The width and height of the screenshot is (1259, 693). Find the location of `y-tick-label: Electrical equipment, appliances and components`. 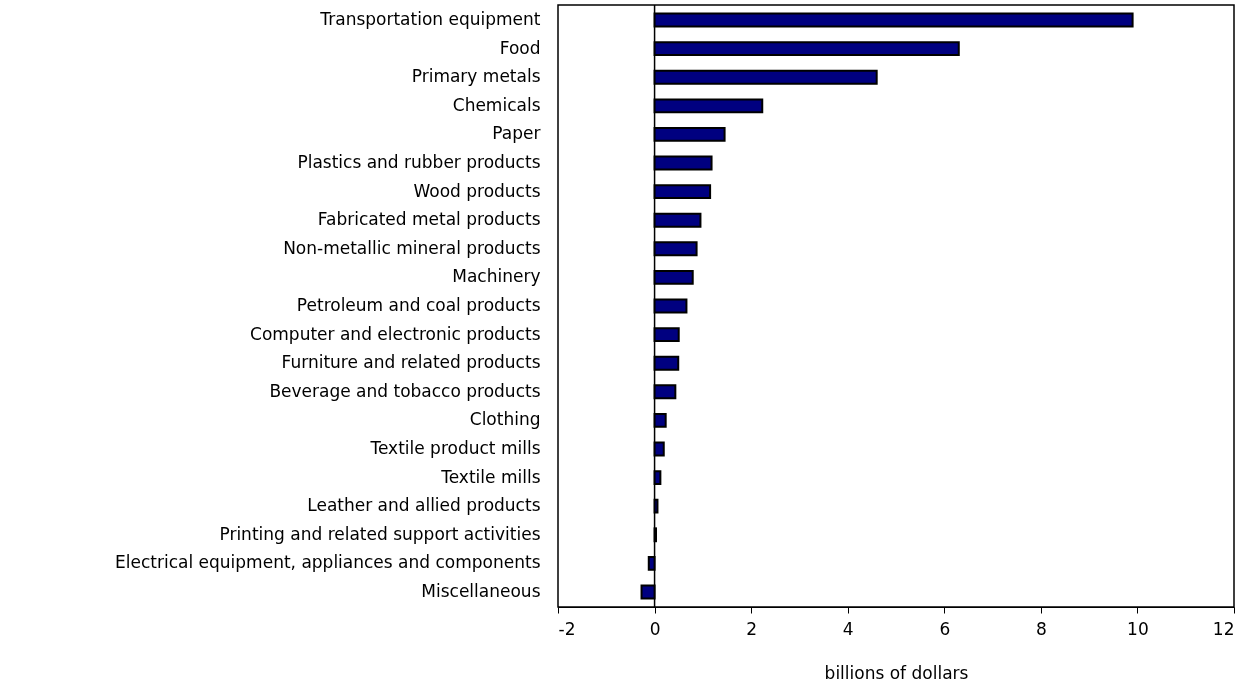

y-tick-label: Electrical equipment, appliances and components is located at coordinates (328, 562).